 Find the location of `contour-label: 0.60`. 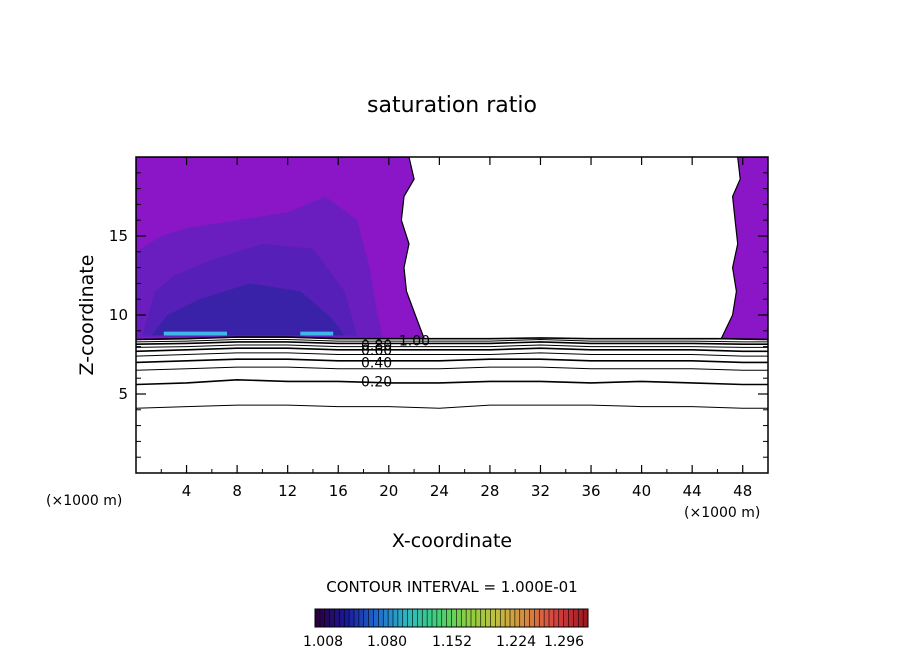

contour-label: 0.60 is located at coordinates (376, 351).